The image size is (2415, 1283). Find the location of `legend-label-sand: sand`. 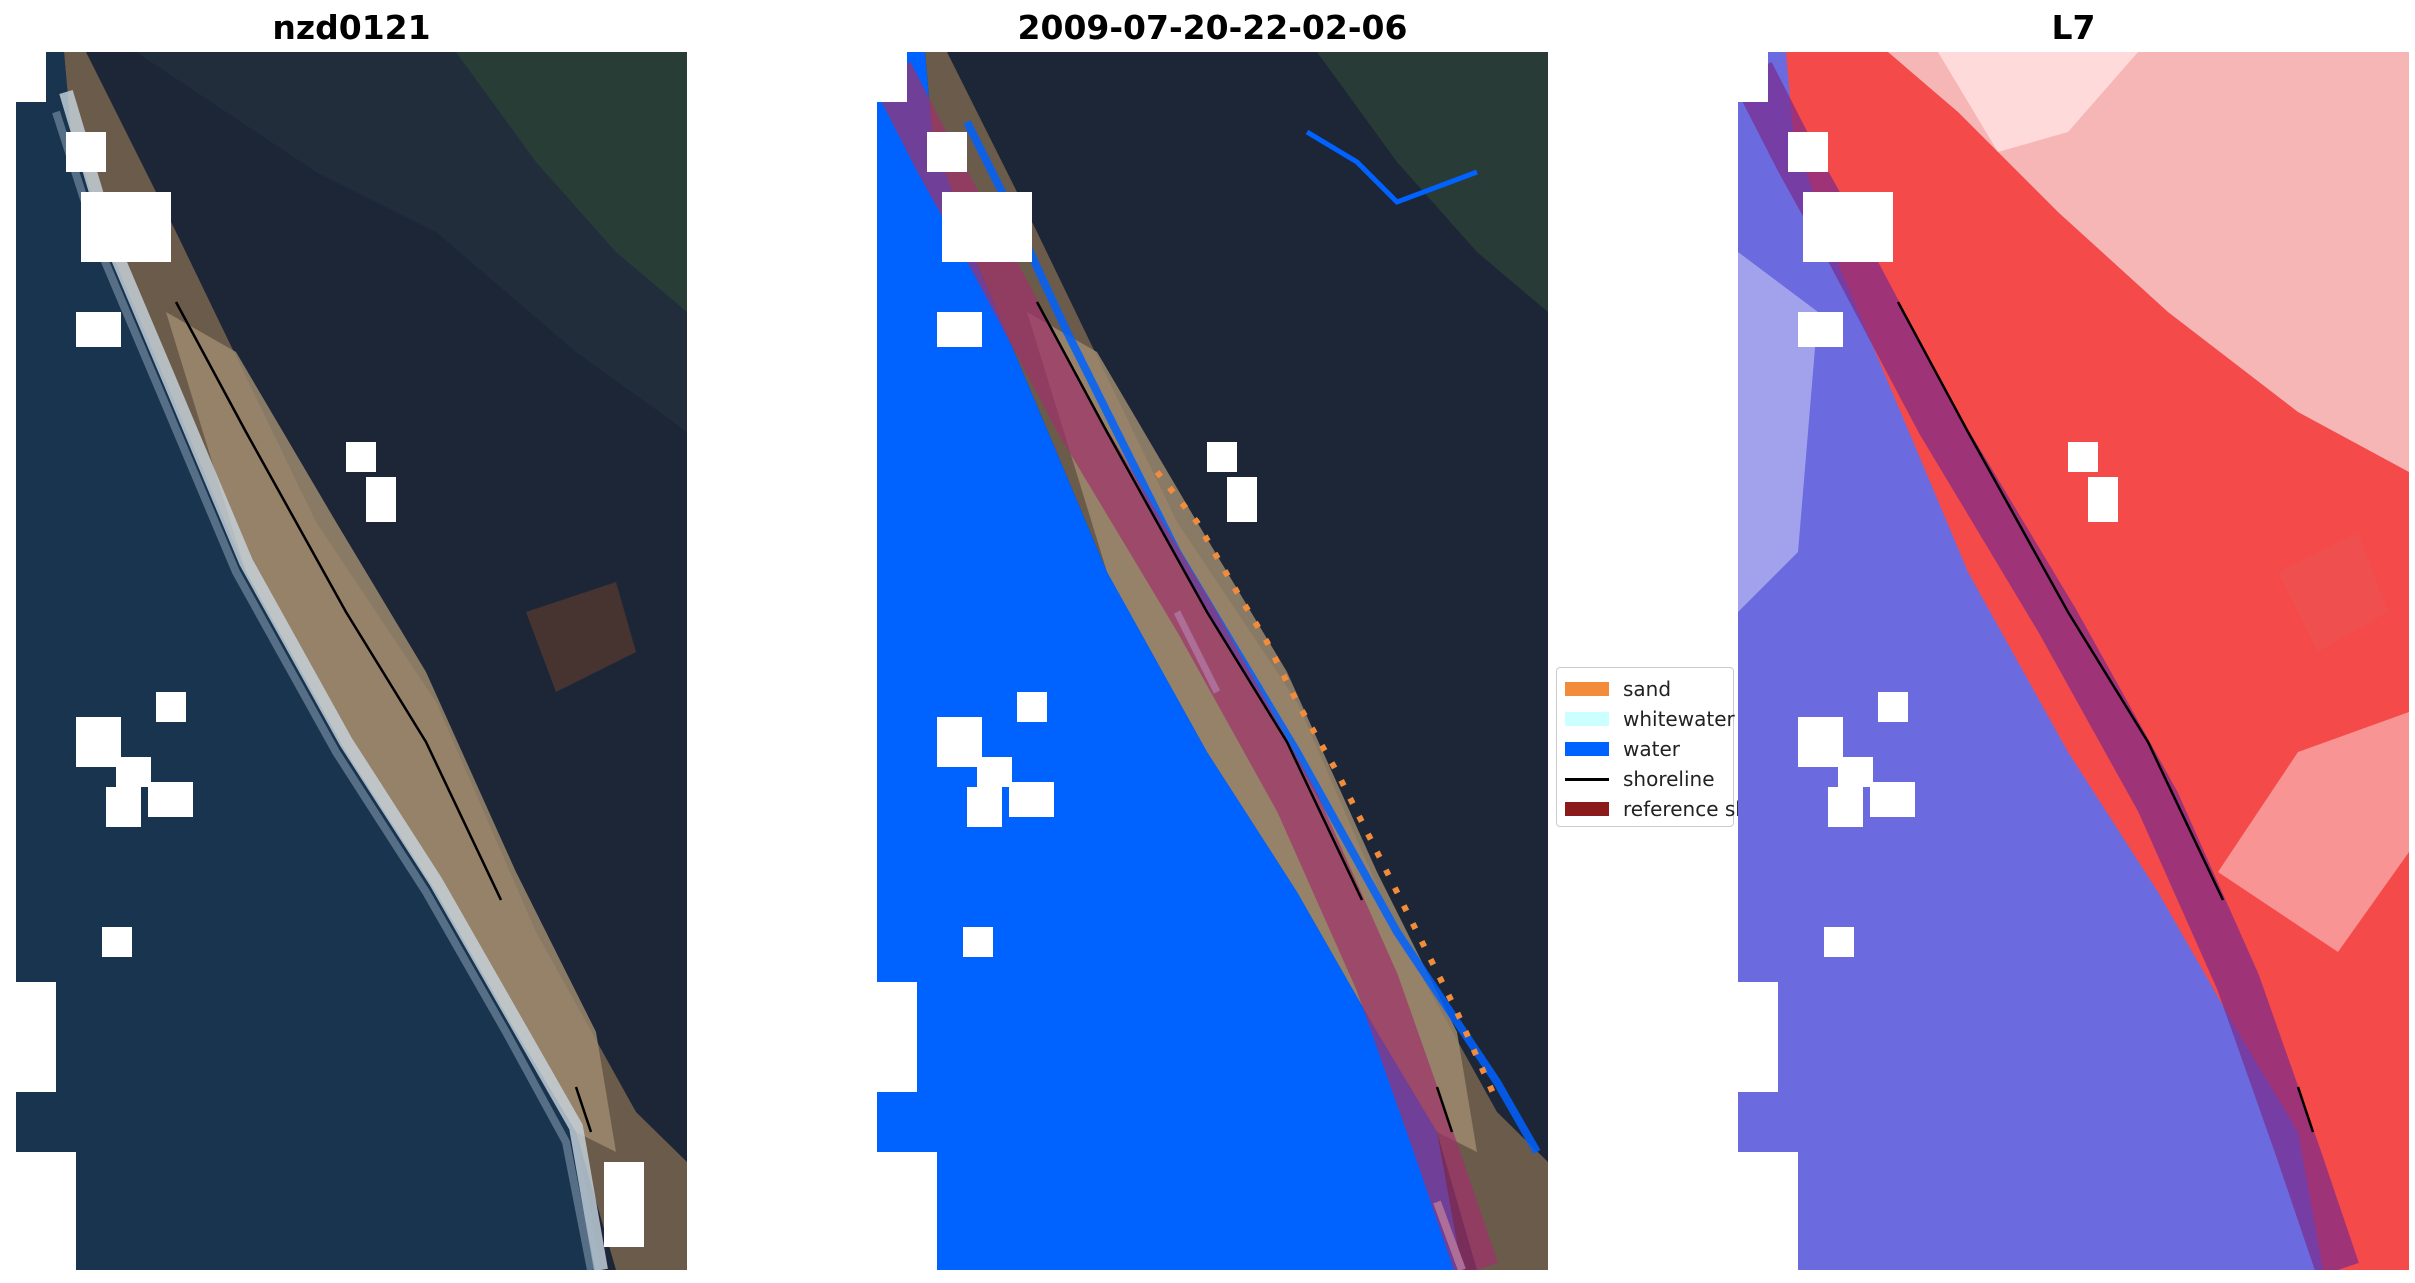

legend-label-sand: sand is located at coordinates (1647, 689).